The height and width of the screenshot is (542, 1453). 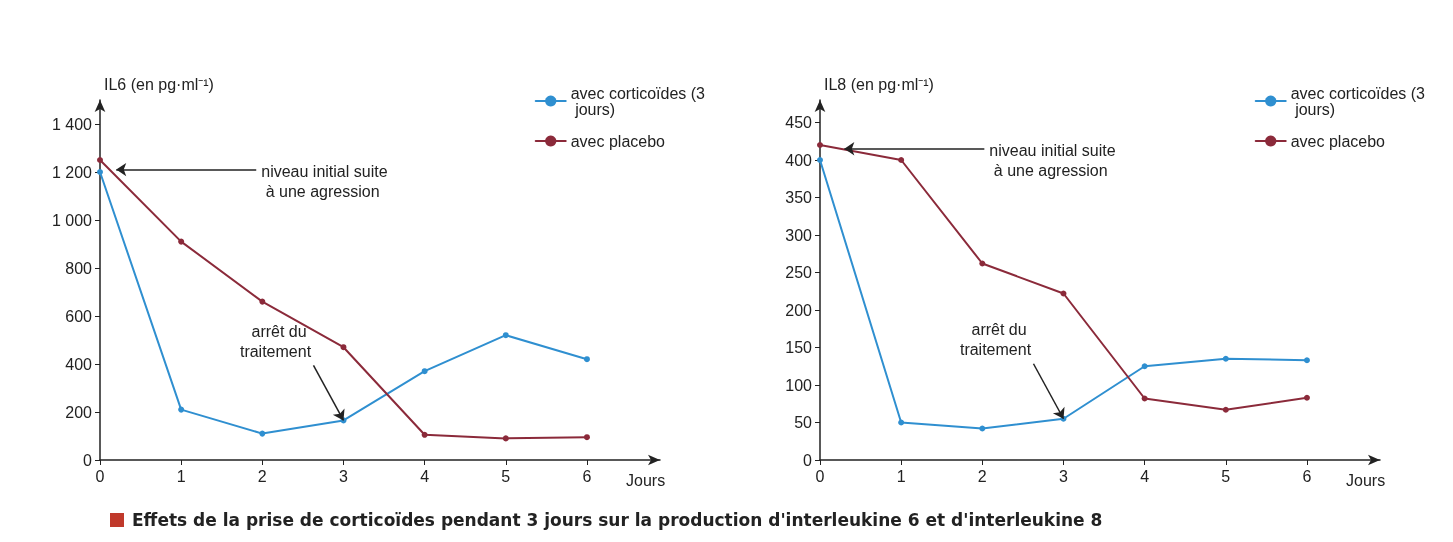 What do you see at coordinates (617, 520) in the screenshot?
I see `text: Effets de la prise de corticoïdes pendant 3 jours sur la production d'interleukine 6 et d'interleukine 8` at bounding box center [617, 520].